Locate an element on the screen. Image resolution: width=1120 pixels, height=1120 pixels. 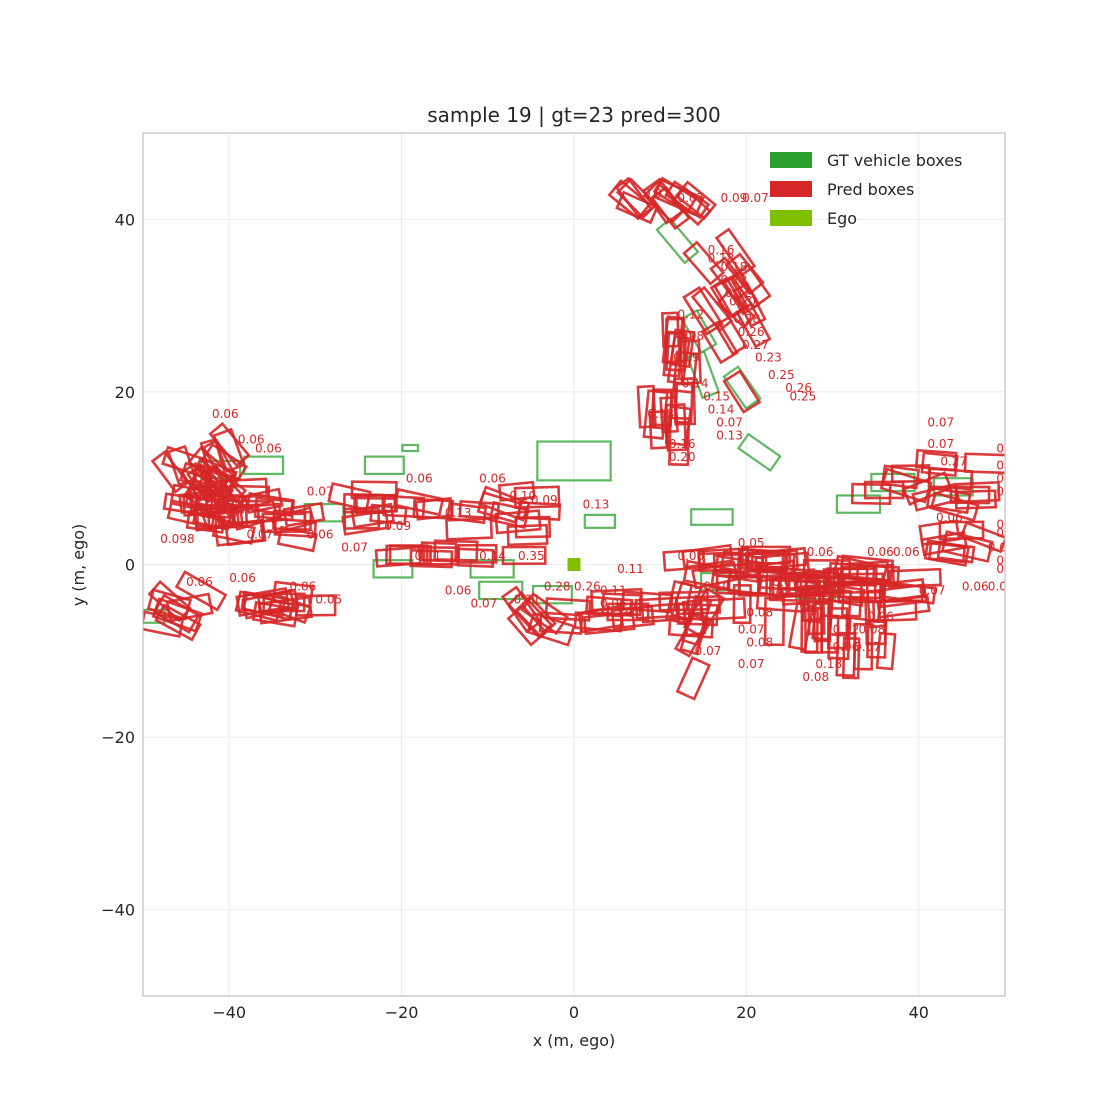
score-label: 0.15 is located at coordinates (716, 397).